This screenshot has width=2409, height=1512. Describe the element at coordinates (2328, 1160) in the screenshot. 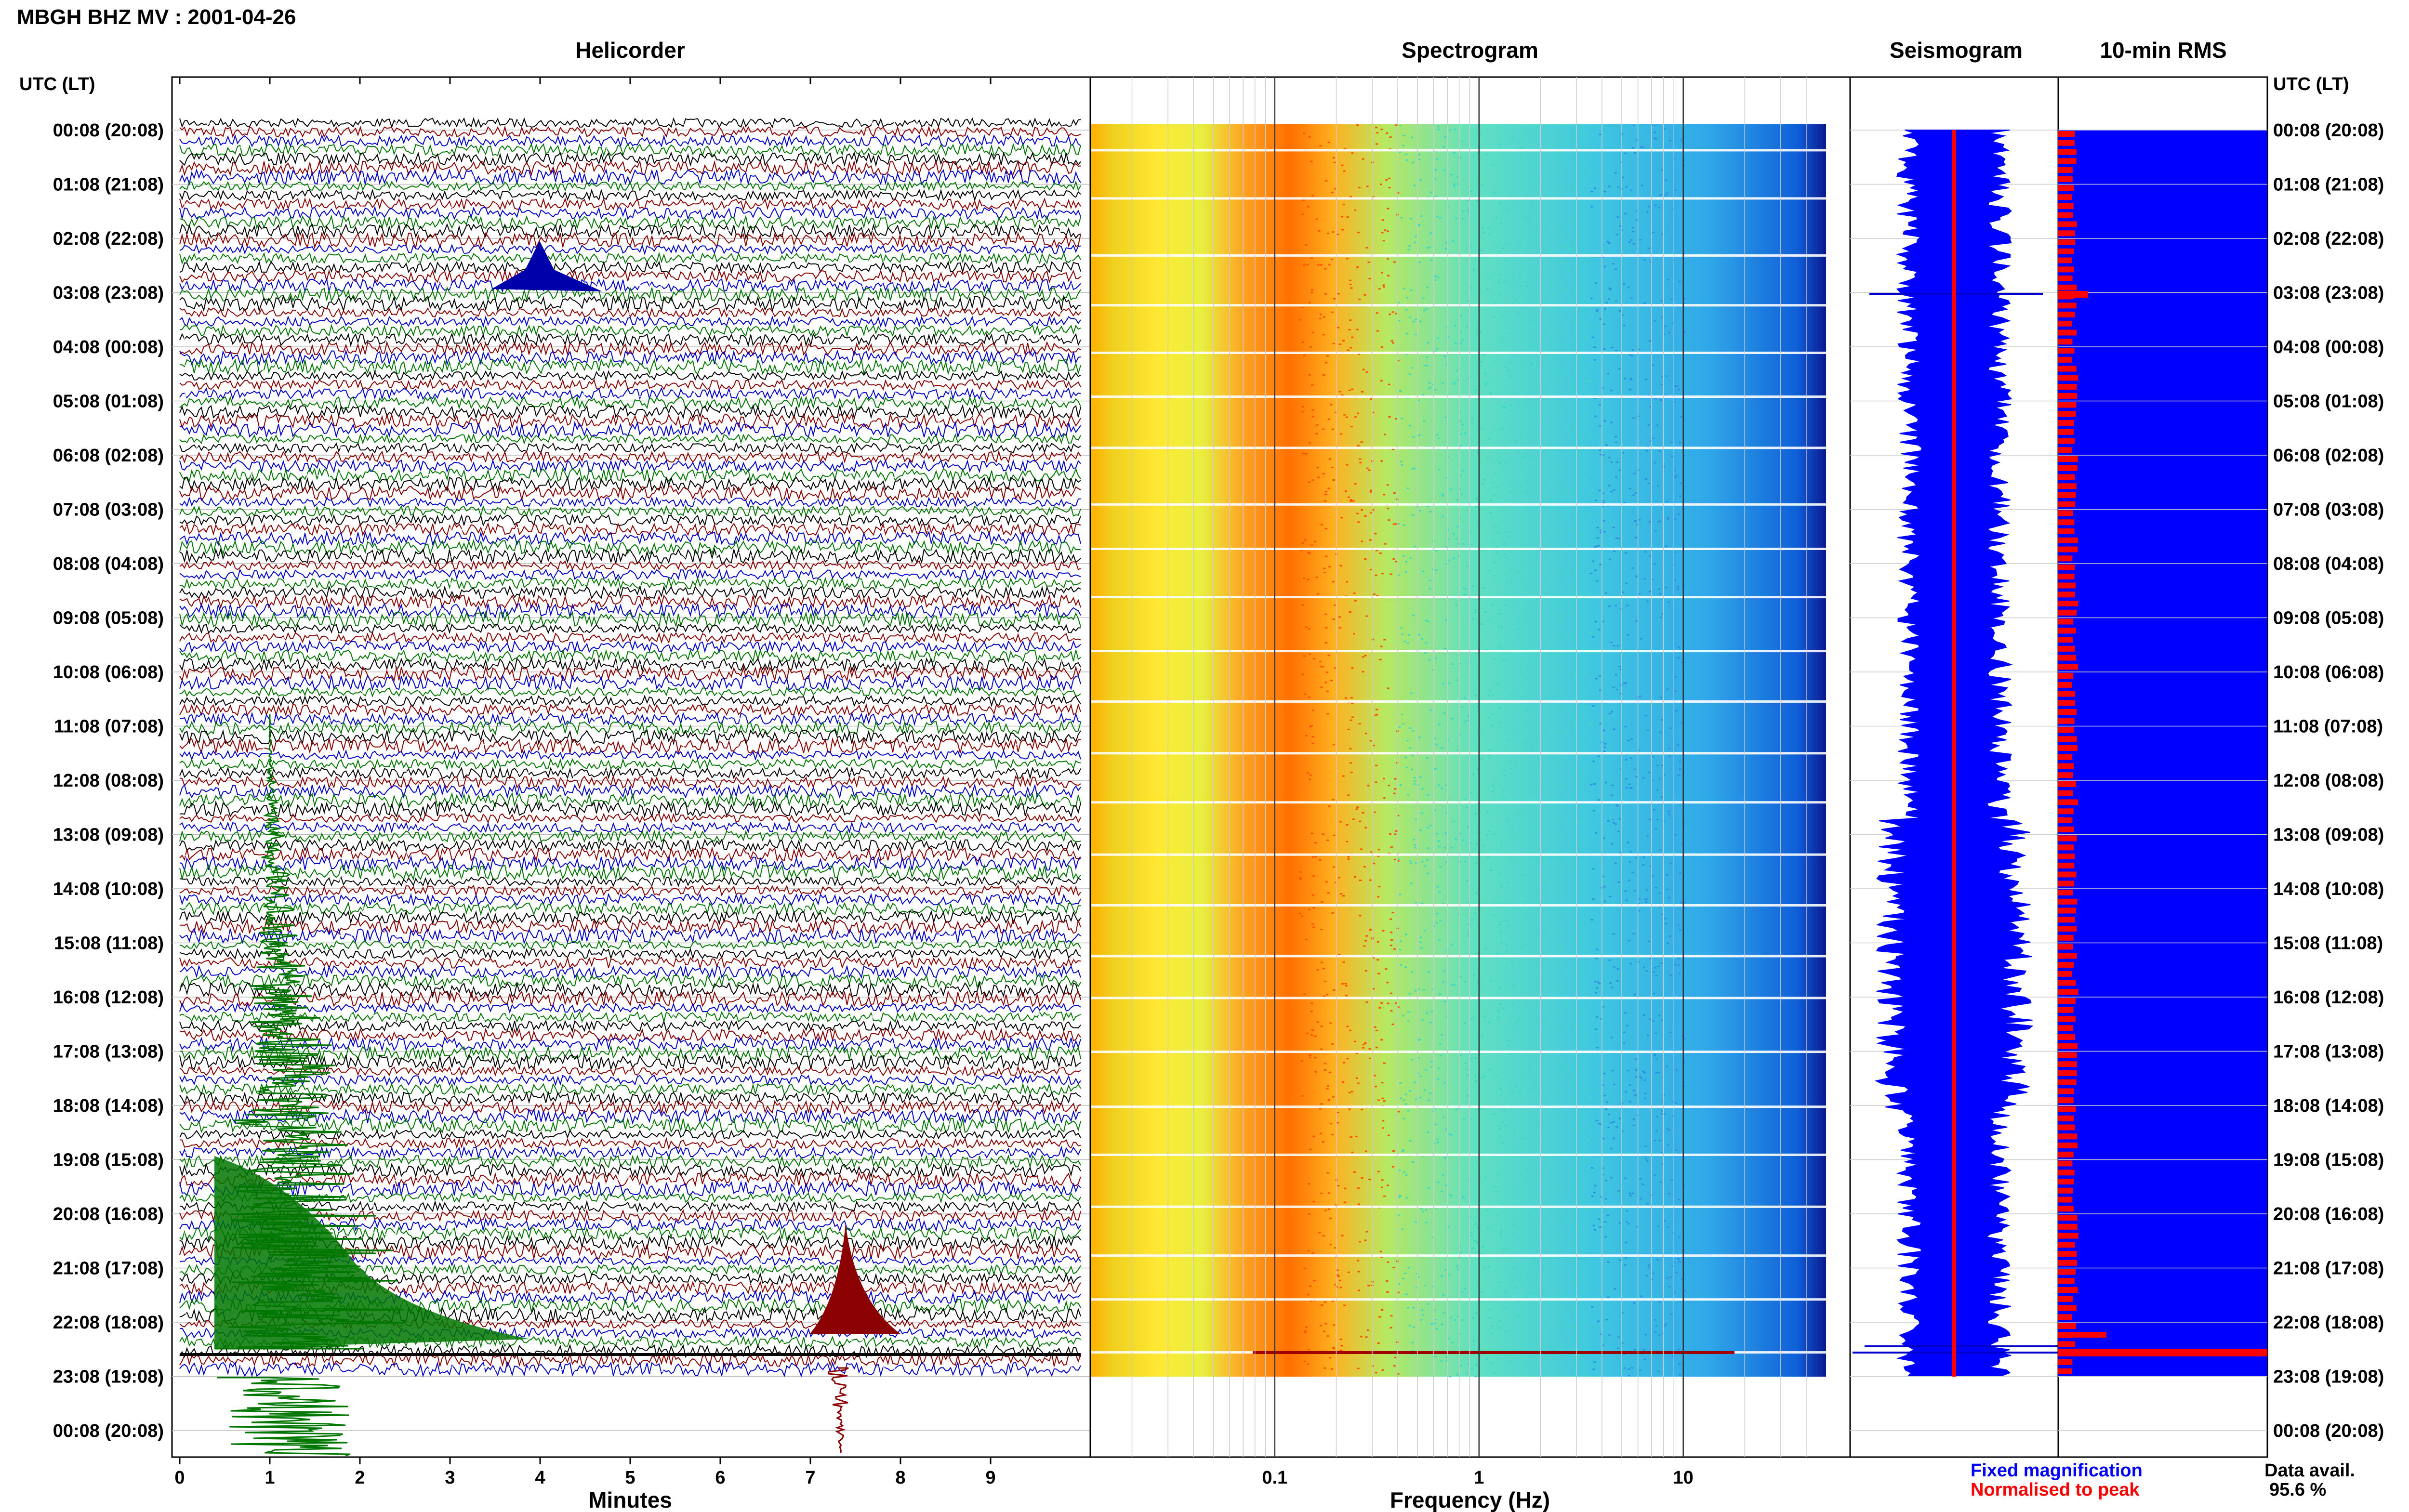

I see `time-label-right: 19:08 (15:08)` at that location.